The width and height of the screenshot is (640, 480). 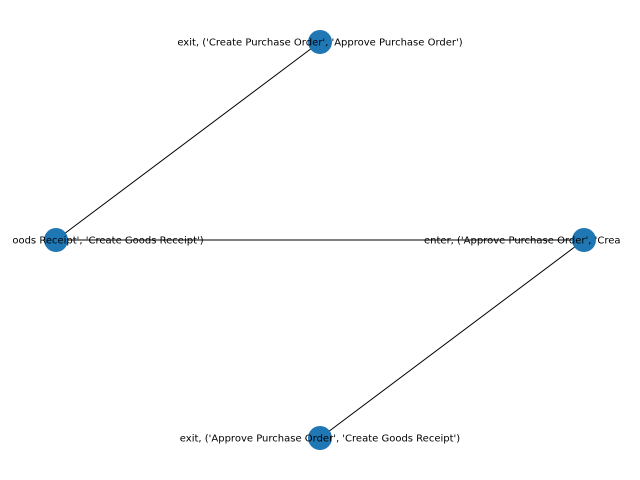 I want to click on node-right, so click(x=584, y=240).